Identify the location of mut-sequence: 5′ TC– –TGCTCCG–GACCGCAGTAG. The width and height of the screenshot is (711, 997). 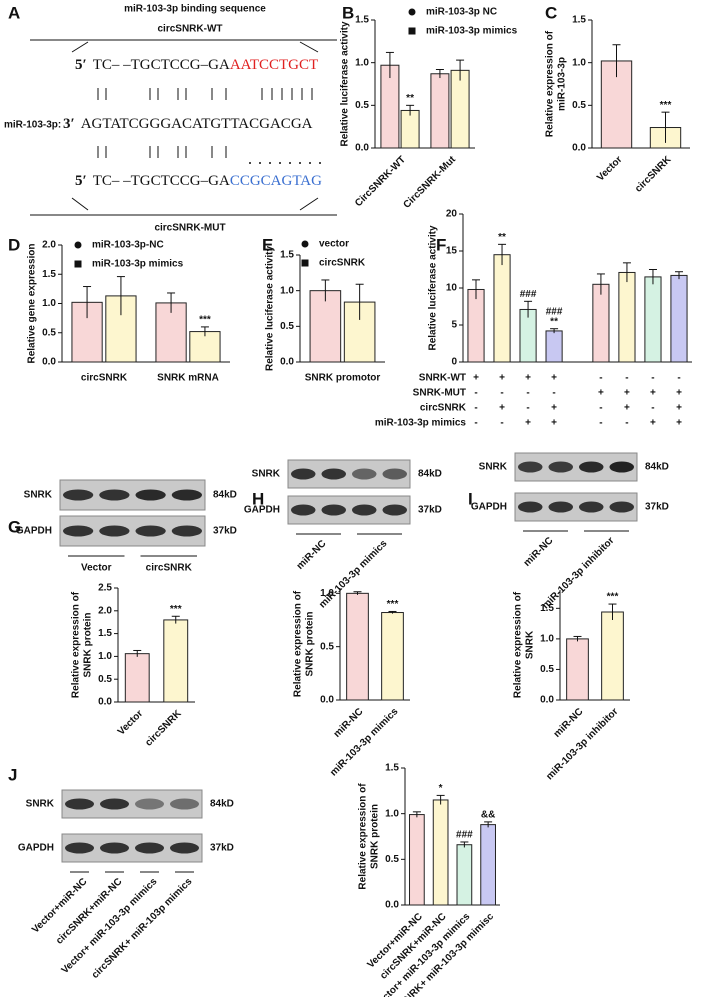
(198, 181).